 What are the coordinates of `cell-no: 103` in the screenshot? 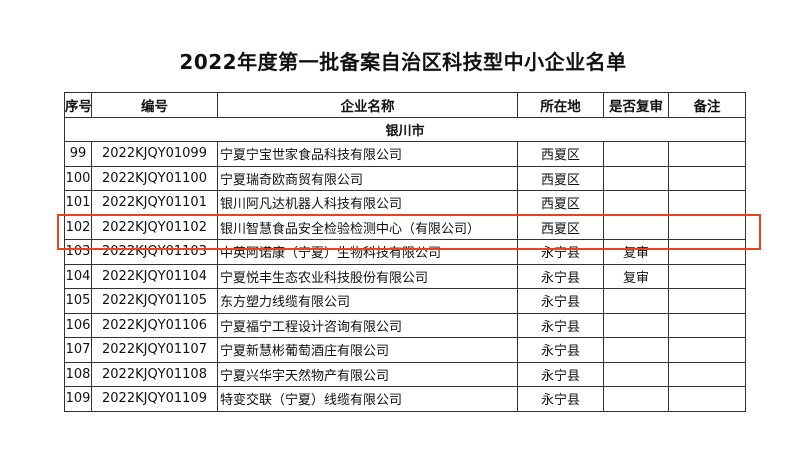 It's located at (78, 252).